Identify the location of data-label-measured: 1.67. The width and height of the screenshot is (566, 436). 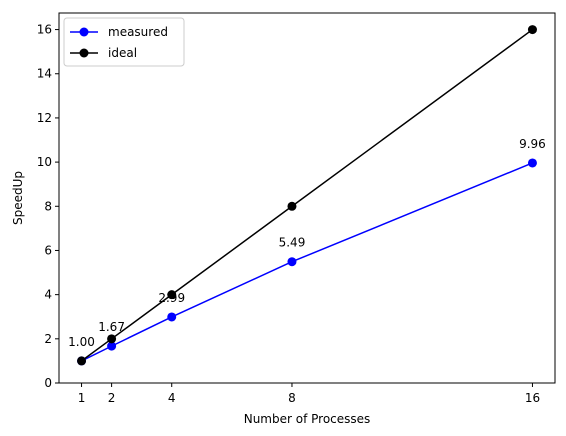
(111, 327).